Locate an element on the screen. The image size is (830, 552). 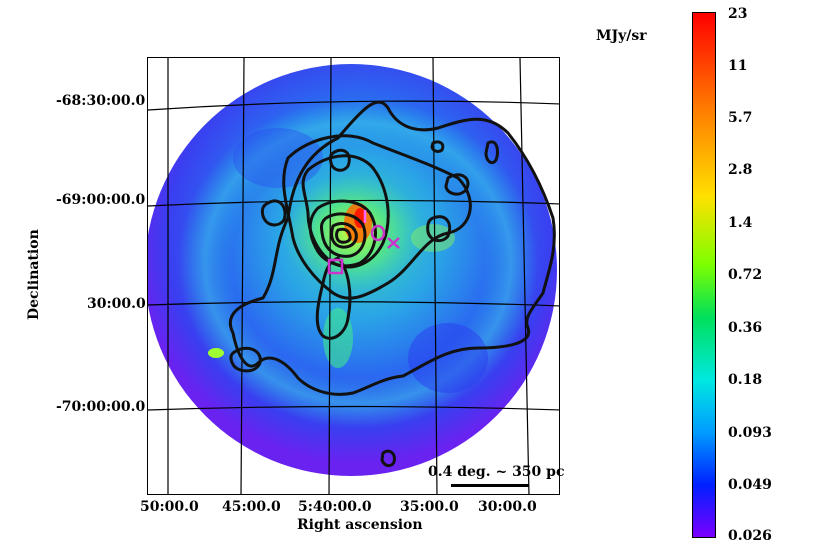
colorbar-tick: 0.049 is located at coordinates (750, 485).